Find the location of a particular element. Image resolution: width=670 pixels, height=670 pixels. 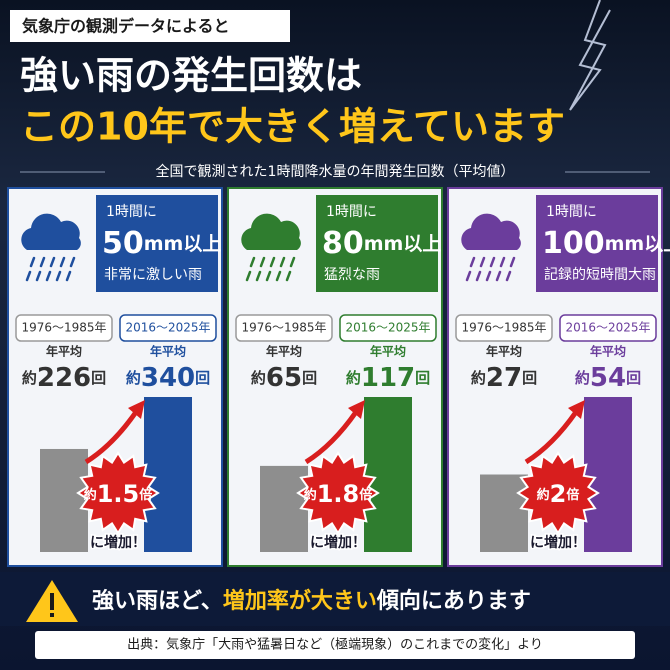

message-highlight: 増加率が大きい is located at coordinates (300, 601).